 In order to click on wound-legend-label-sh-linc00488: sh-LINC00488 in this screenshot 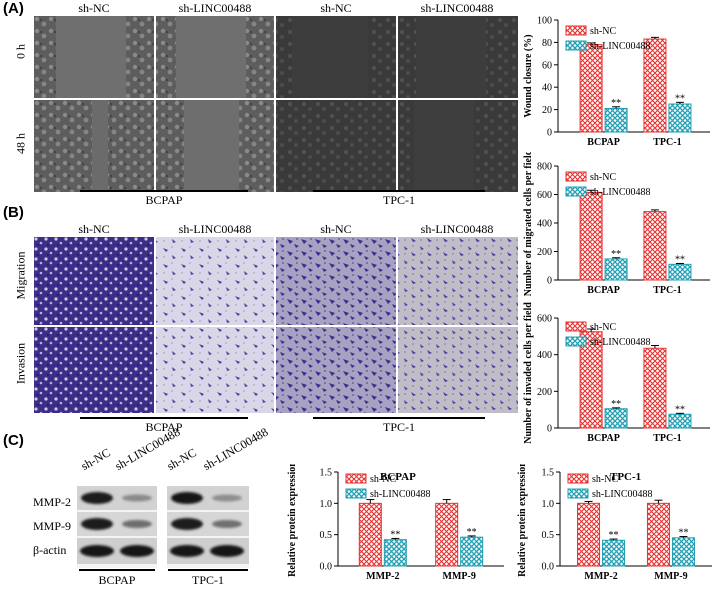, I will do `click(620, 46)`.